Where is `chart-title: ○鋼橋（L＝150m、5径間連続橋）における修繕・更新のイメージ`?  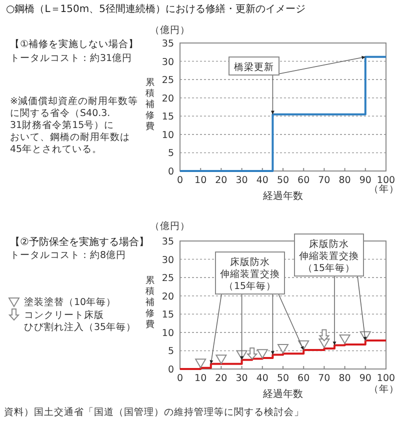 chart-title: ○鋼橋（L＝150m、5径間連続橋）における修繕・更新のイメージ is located at coordinates (156, 9).